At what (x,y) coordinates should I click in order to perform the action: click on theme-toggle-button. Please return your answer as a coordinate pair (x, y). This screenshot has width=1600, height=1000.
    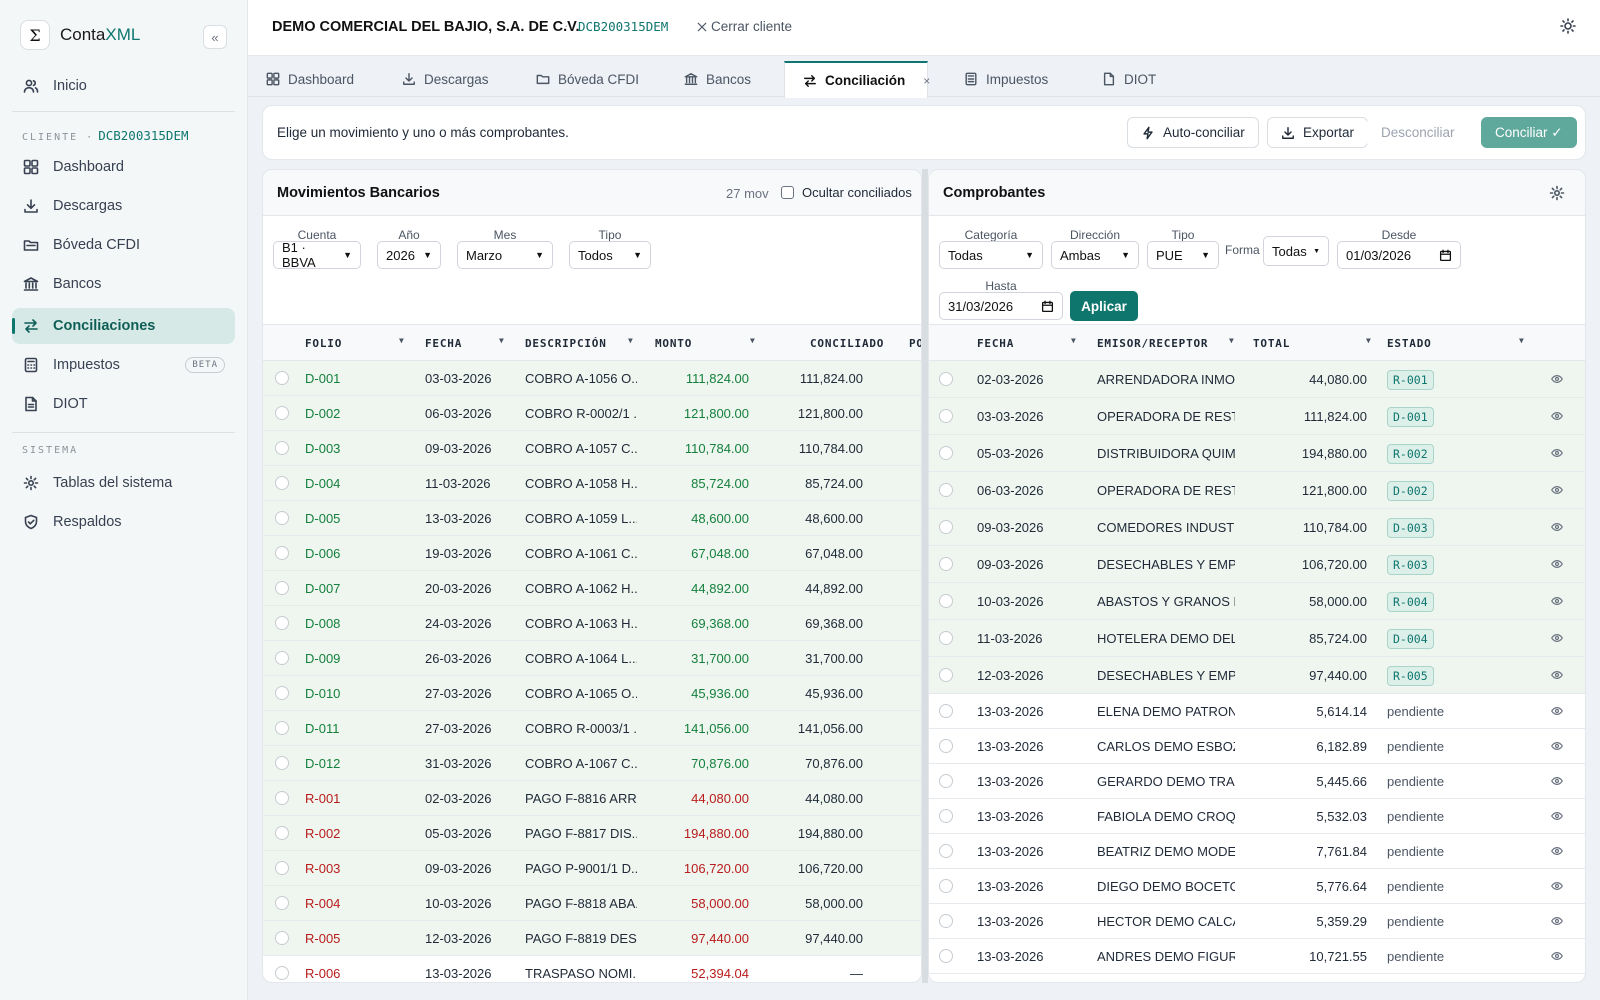
    Looking at the image, I should click on (1568, 27).